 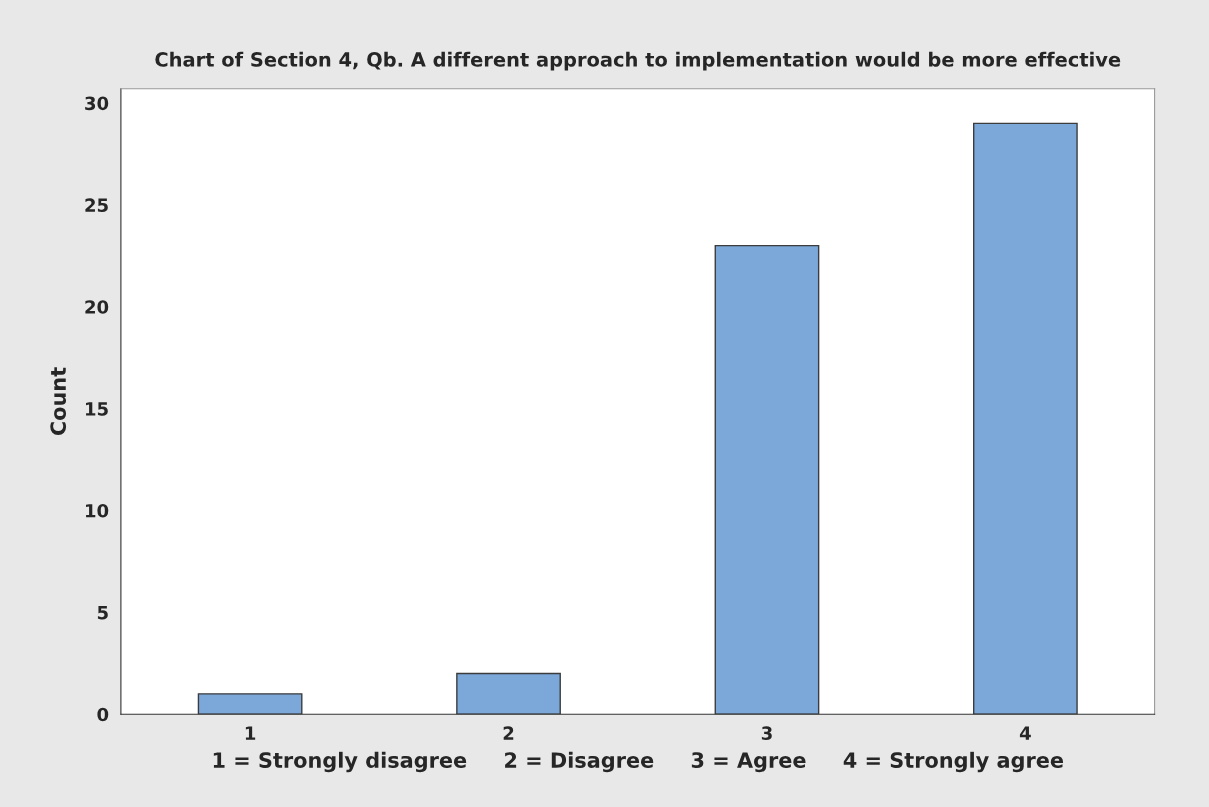 I want to click on y-tick-label: 25, so click(x=96, y=205).